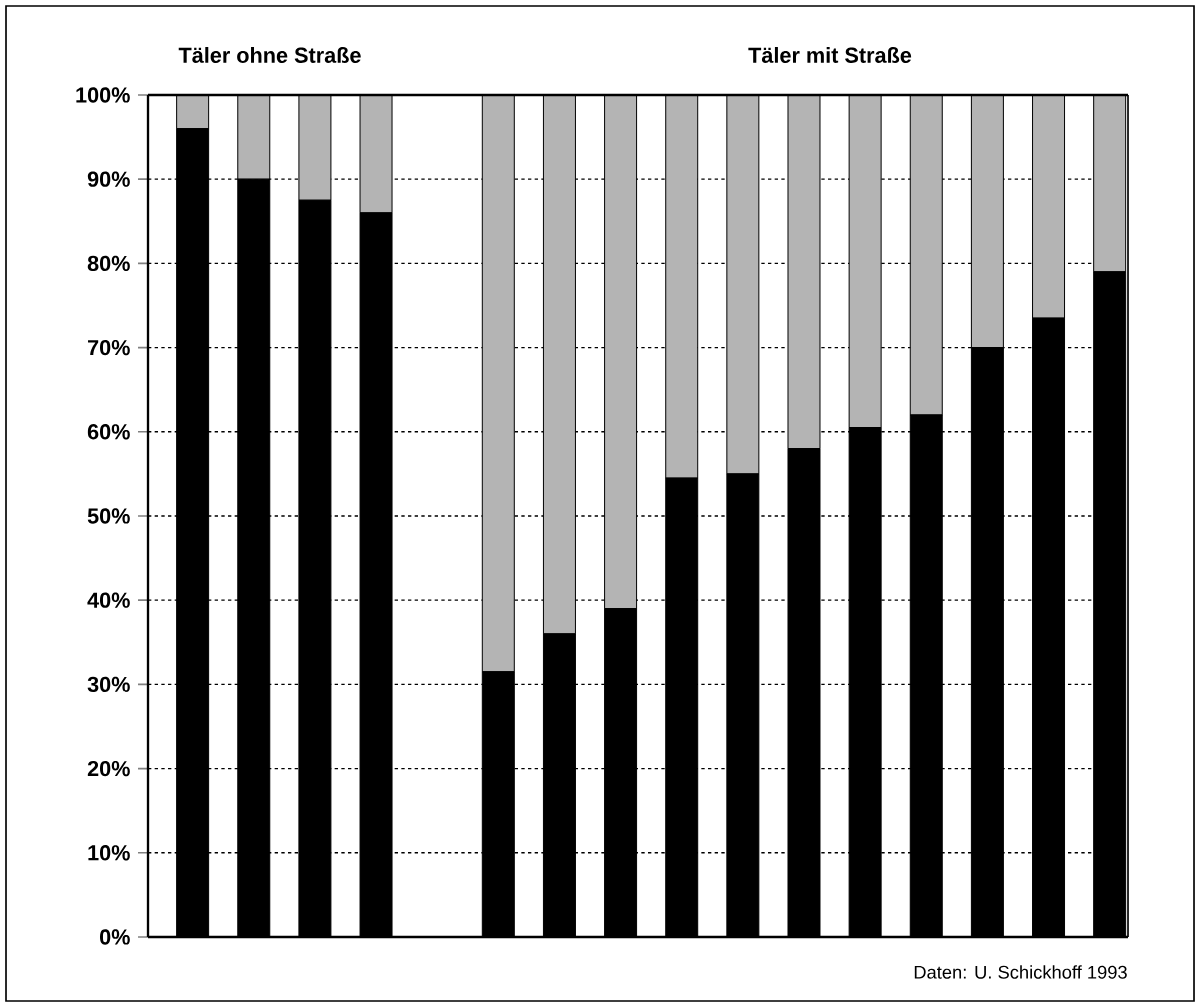 The width and height of the screenshot is (1200, 1007). What do you see at coordinates (1020, 972) in the screenshot?
I see `text: Daten: U. Schickhoff 1993` at bounding box center [1020, 972].